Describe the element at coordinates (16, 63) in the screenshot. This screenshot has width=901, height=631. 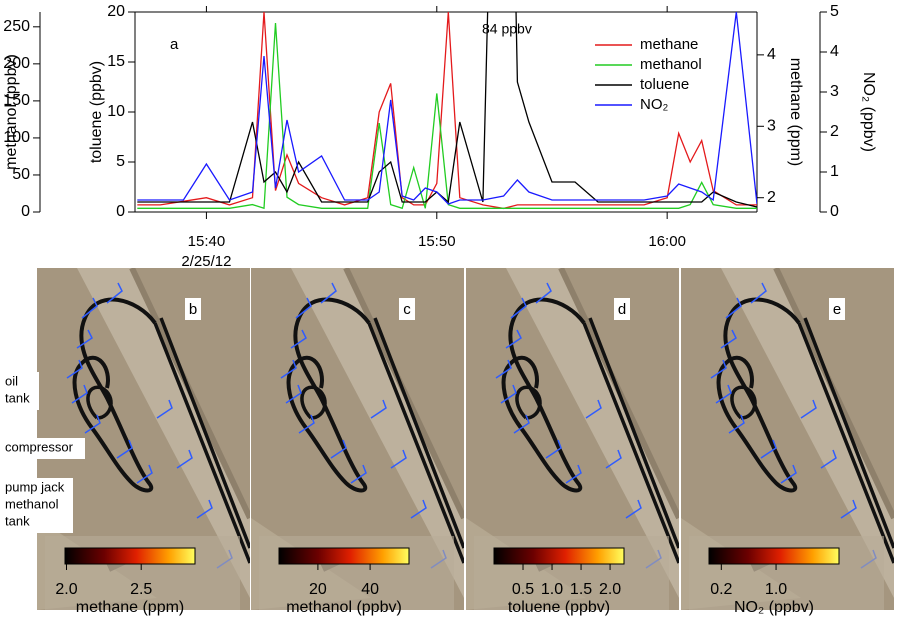
I see `y-tick-label: 200` at that location.